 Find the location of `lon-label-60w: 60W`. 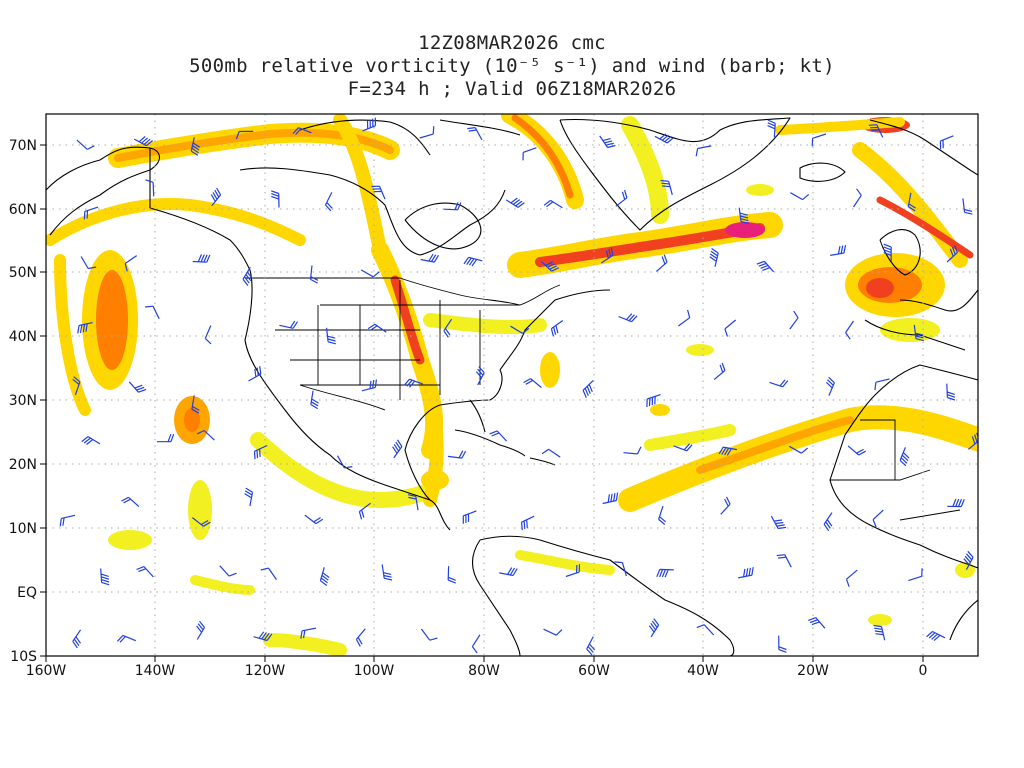

lon-label-60w: 60W is located at coordinates (594, 671).